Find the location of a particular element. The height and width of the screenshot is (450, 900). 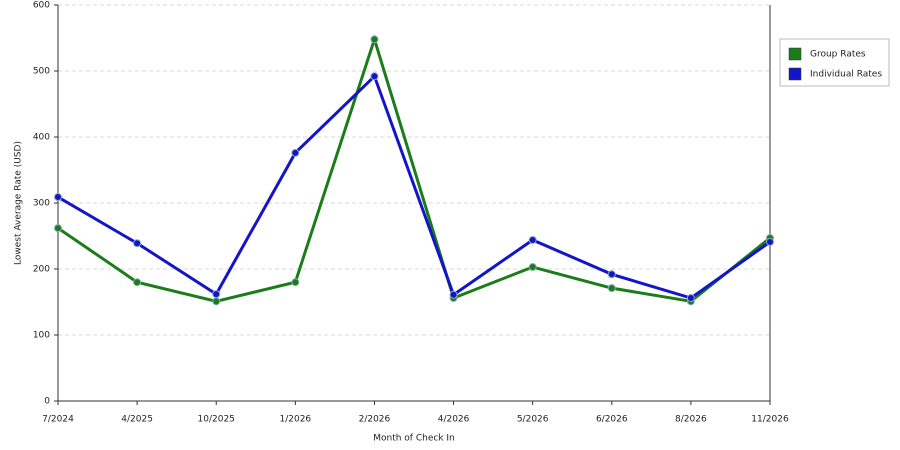

x-tick-label: 6/2026 is located at coordinates (612, 420).